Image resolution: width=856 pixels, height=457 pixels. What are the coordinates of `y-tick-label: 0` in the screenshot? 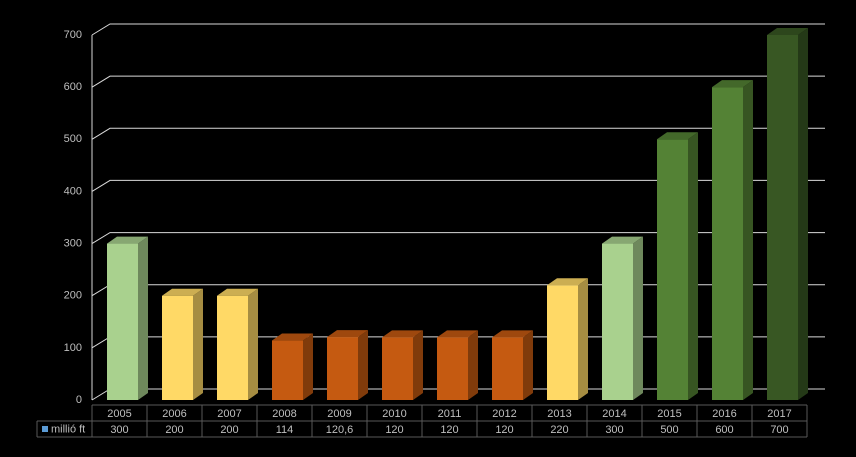 It's located at (79, 400).